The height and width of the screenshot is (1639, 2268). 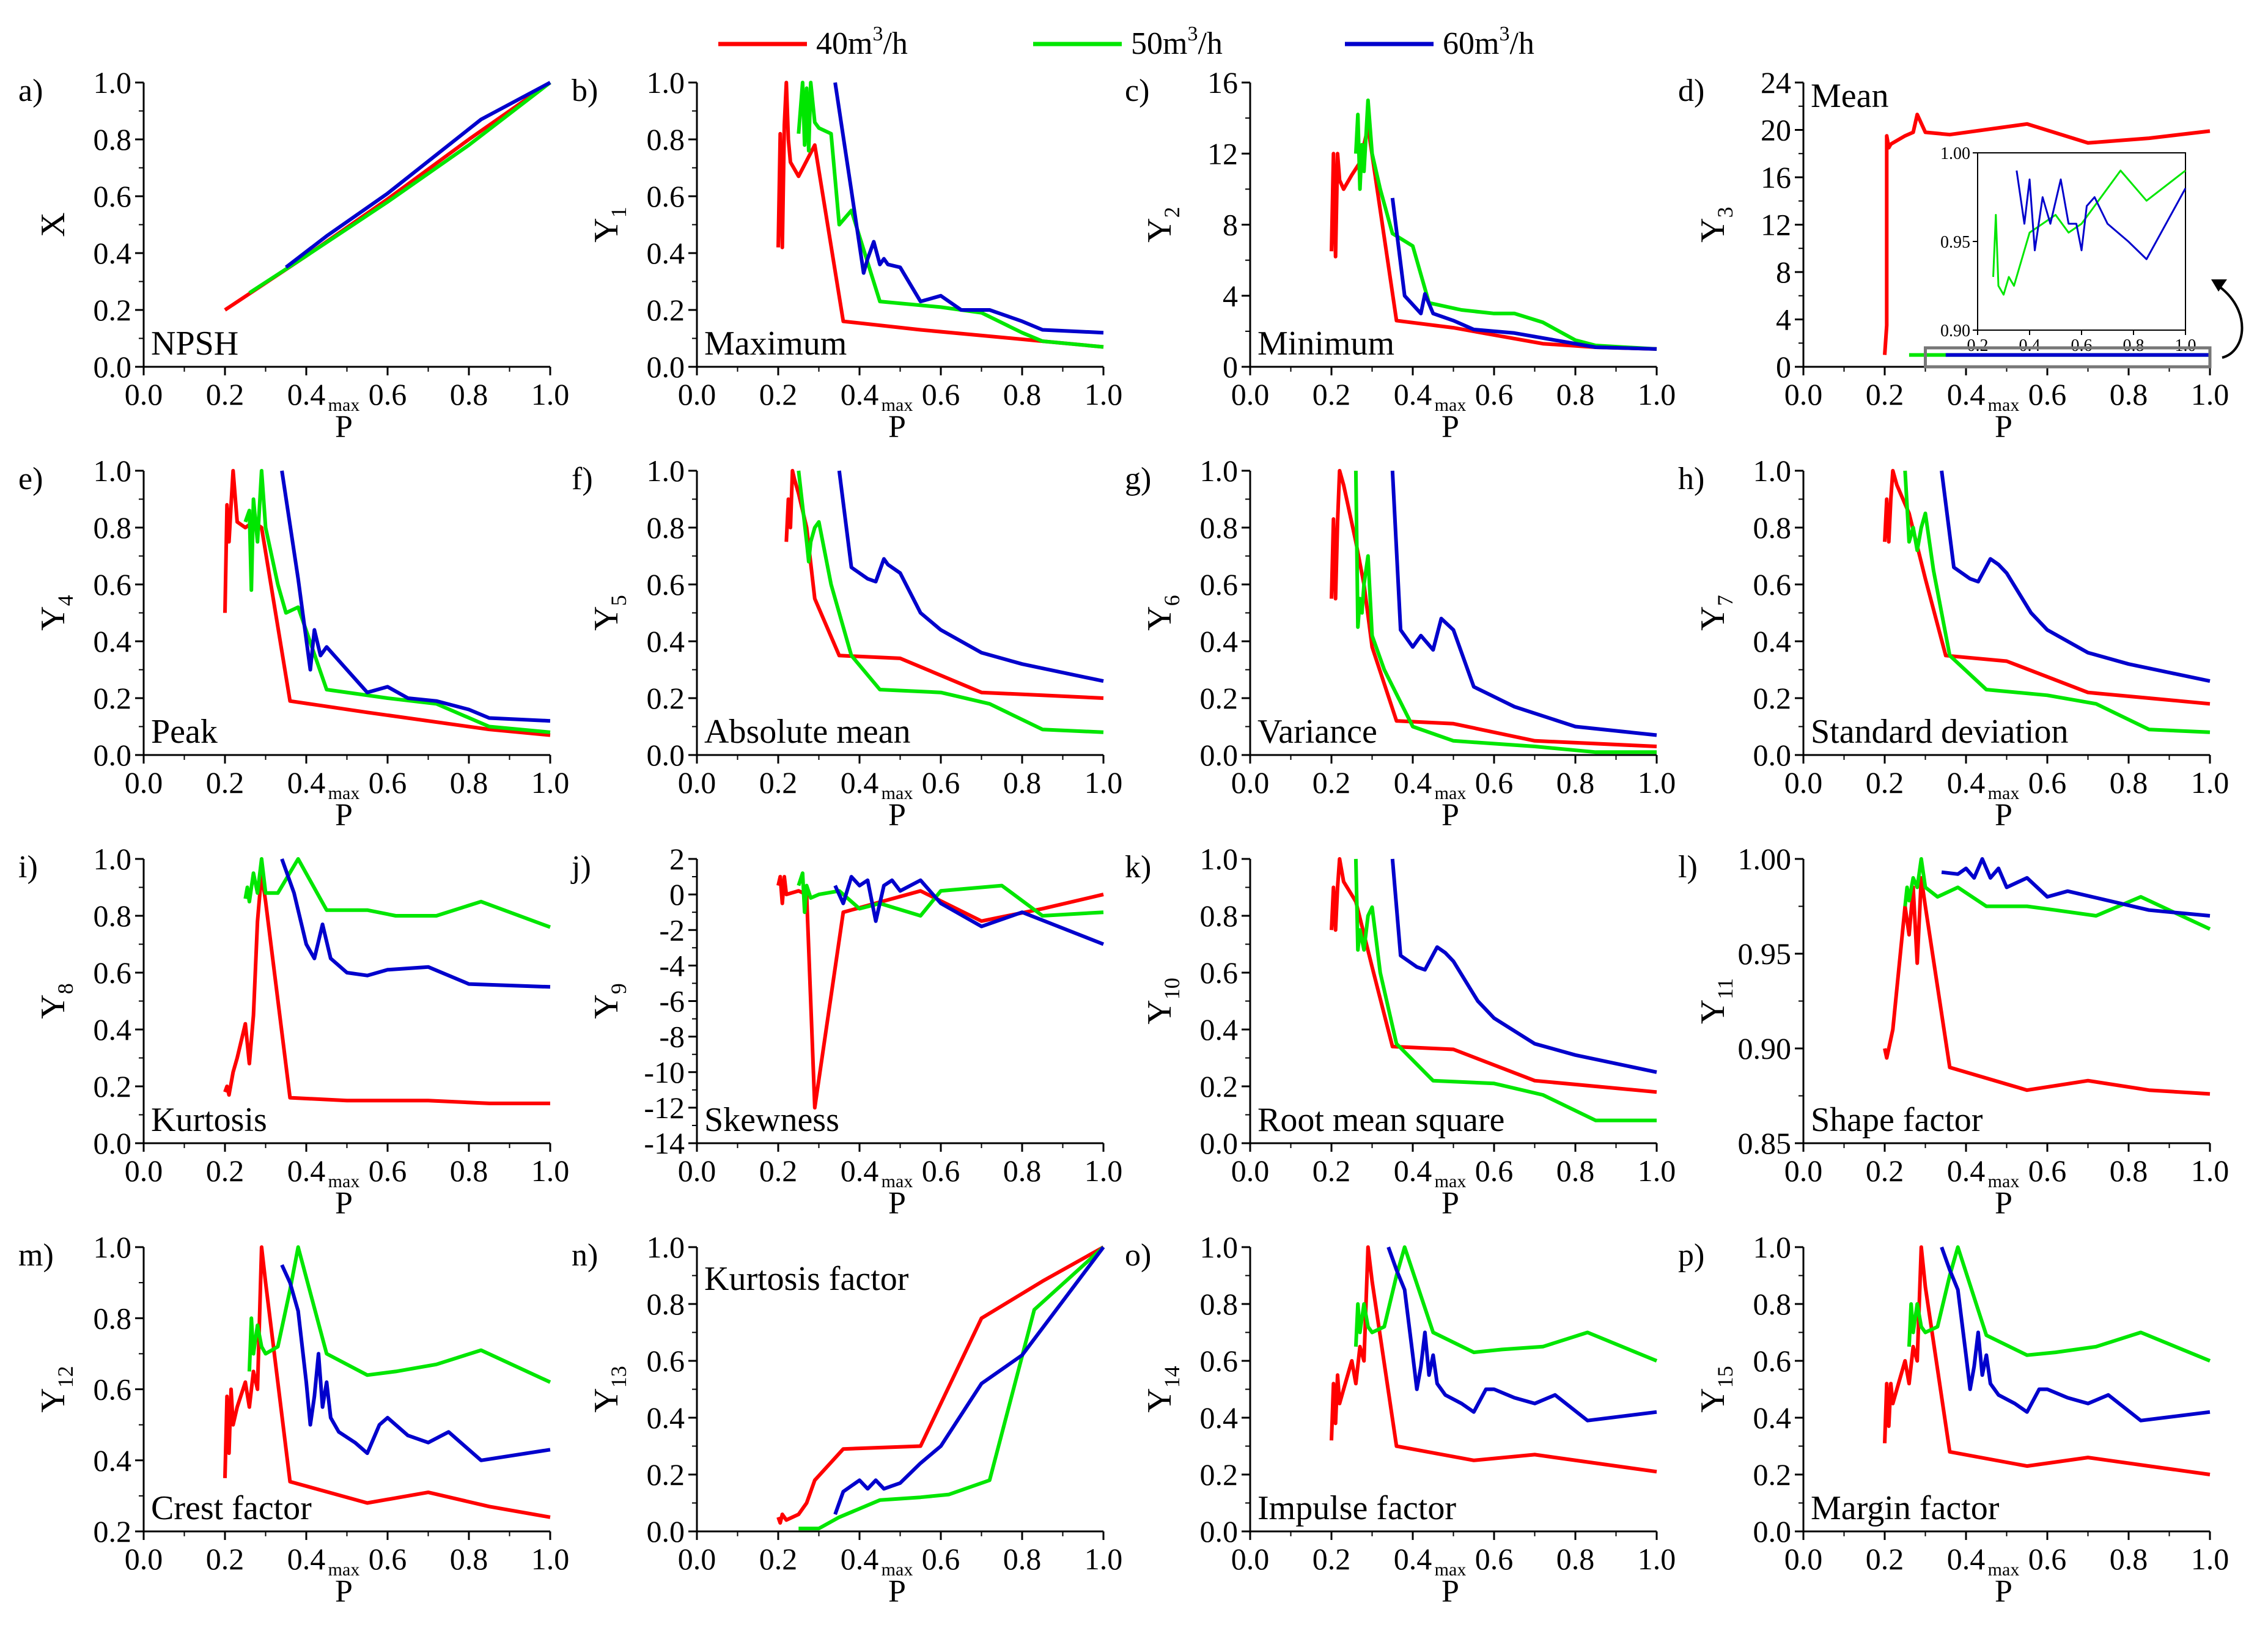 I want to click on y-tick-label: 16, so click(x=1222, y=82).